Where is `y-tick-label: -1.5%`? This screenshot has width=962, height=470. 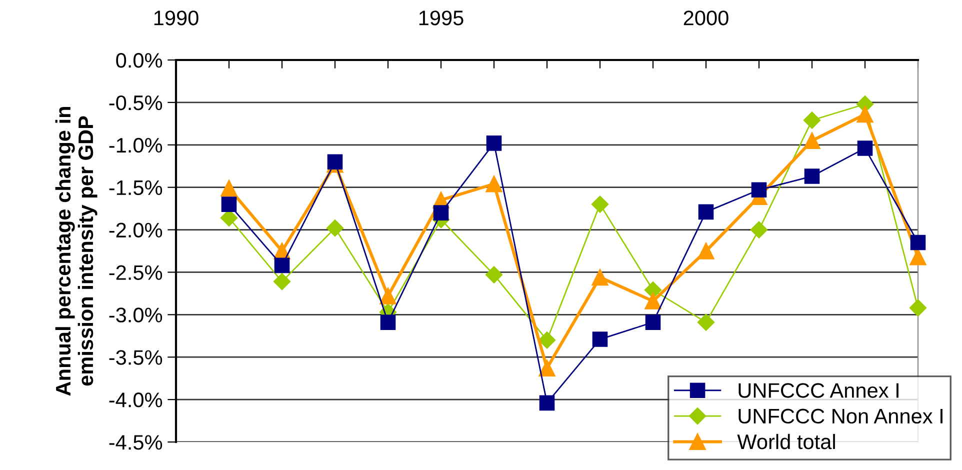 y-tick-label: -1.5% is located at coordinates (135, 188).